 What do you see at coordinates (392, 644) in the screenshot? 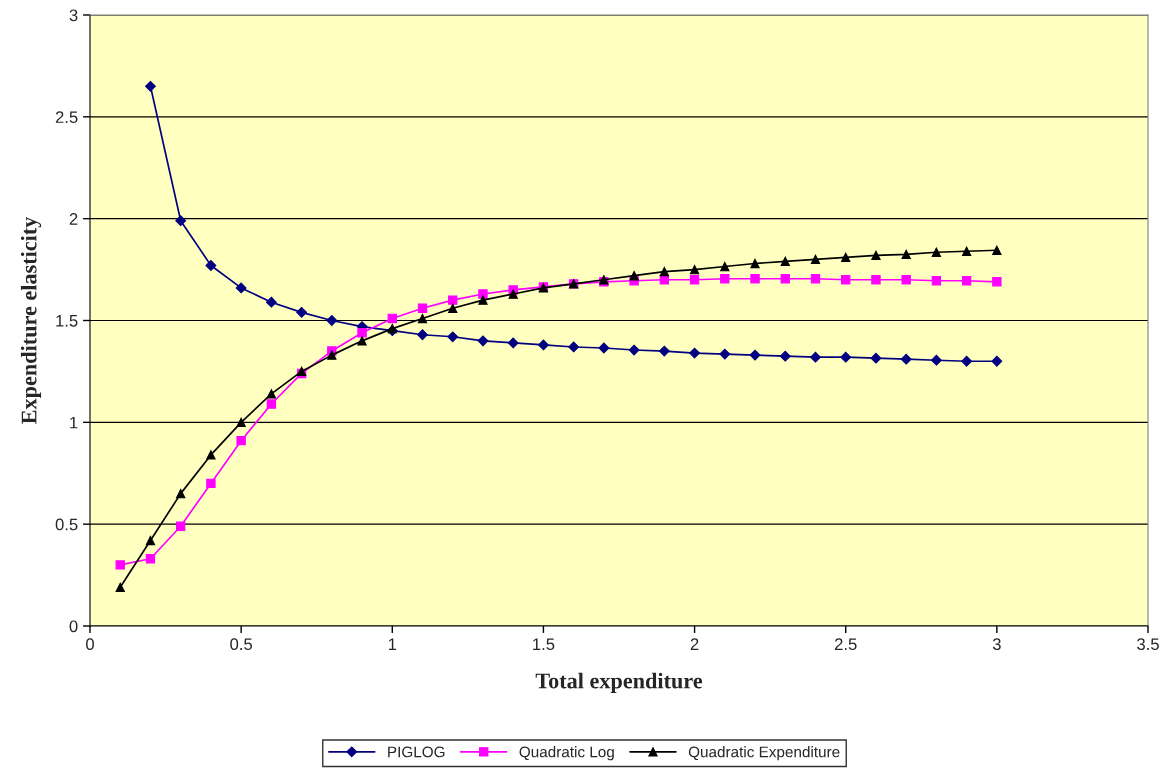
I see `x-tick-label: 1` at bounding box center [392, 644].